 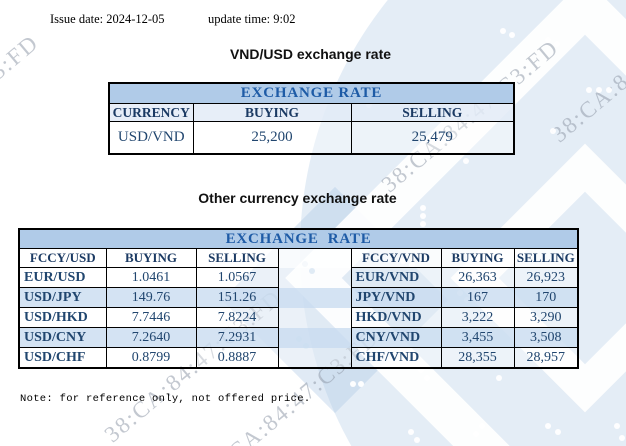 What do you see at coordinates (151, 358) in the screenshot?
I see `buying-rate-cell: 0.8799` at bounding box center [151, 358].